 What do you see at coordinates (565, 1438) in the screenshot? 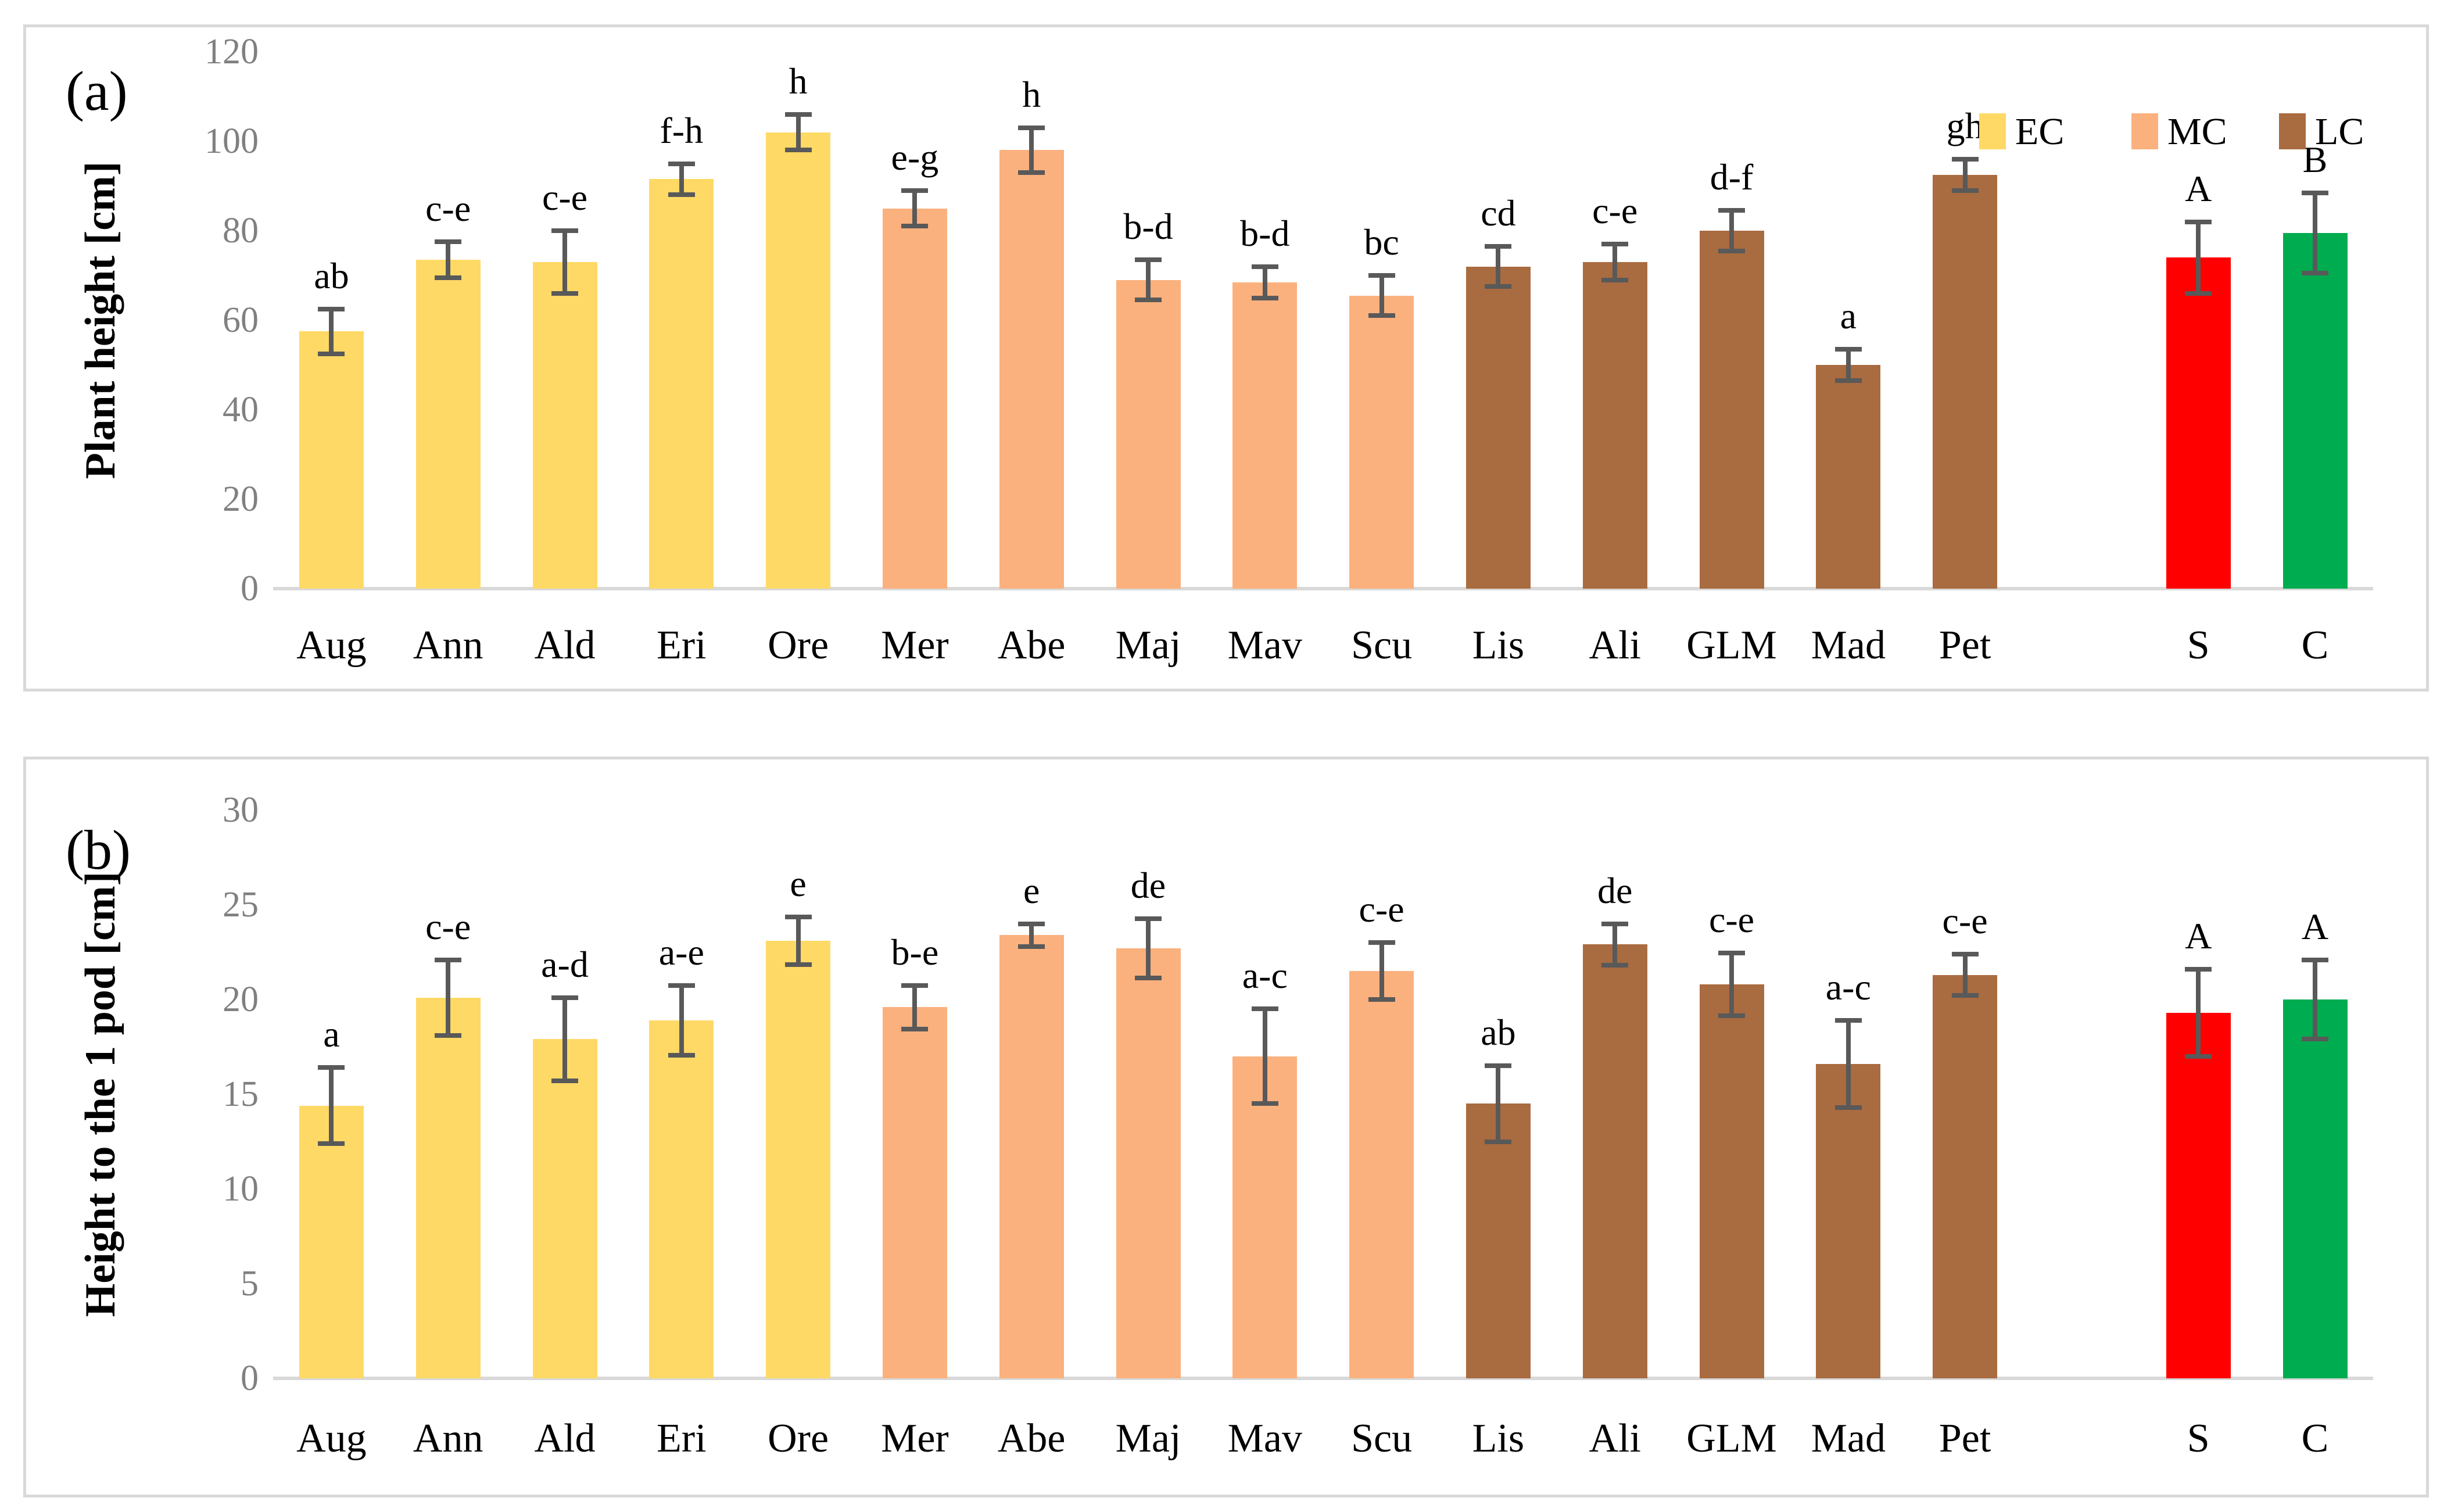
I see `x-category-Ald: Ald` at bounding box center [565, 1438].